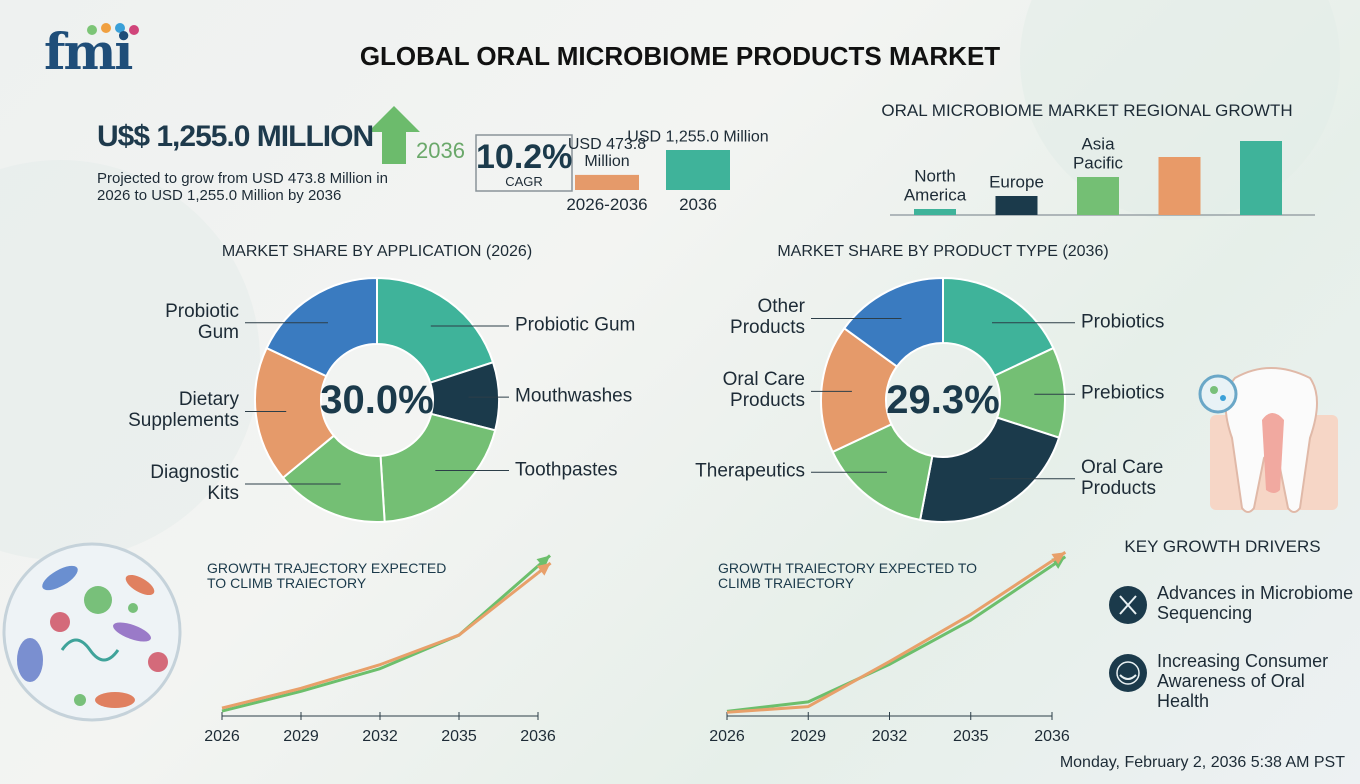  Describe the element at coordinates (680, 56) in the screenshot. I see `page-title: GLOBAL ORAL MICROBIOME PRODUCTS MARKET` at that location.